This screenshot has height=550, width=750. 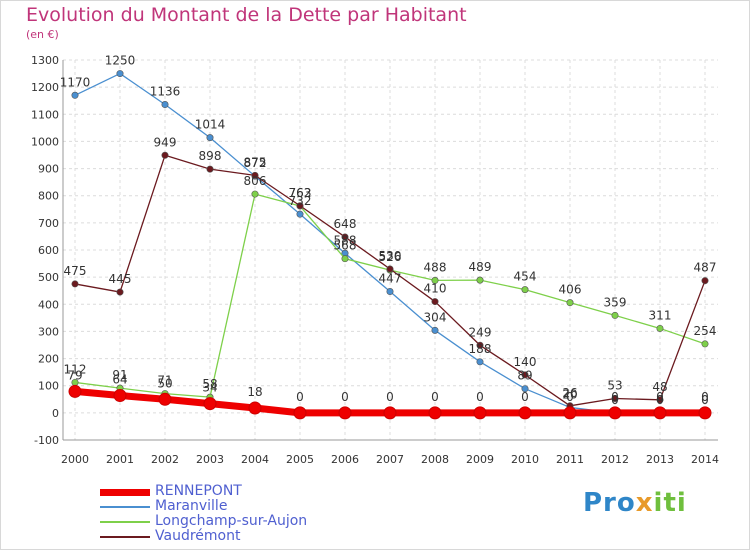 I want to click on data-label: 445, so click(x=120, y=279).